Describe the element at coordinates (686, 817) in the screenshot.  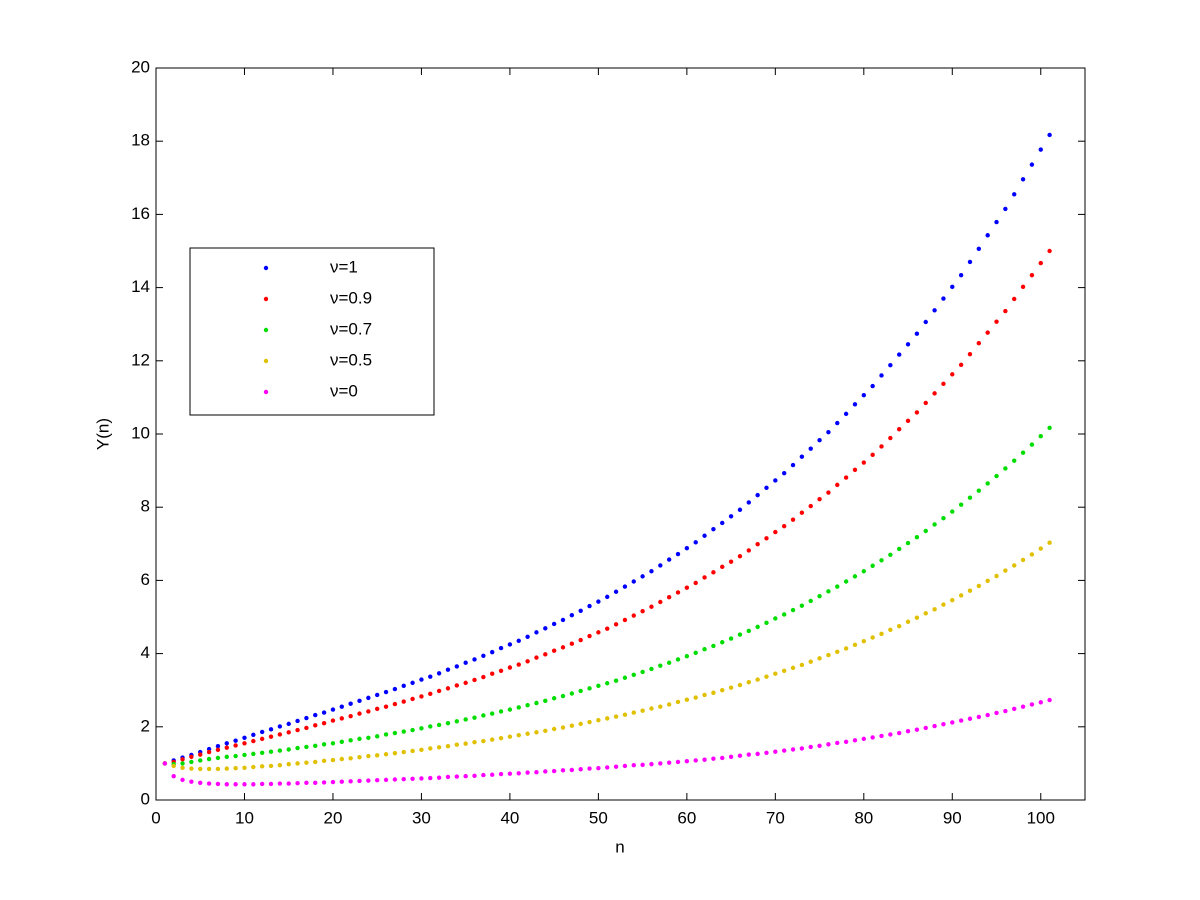
I see `x-tick-label: 60` at that location.